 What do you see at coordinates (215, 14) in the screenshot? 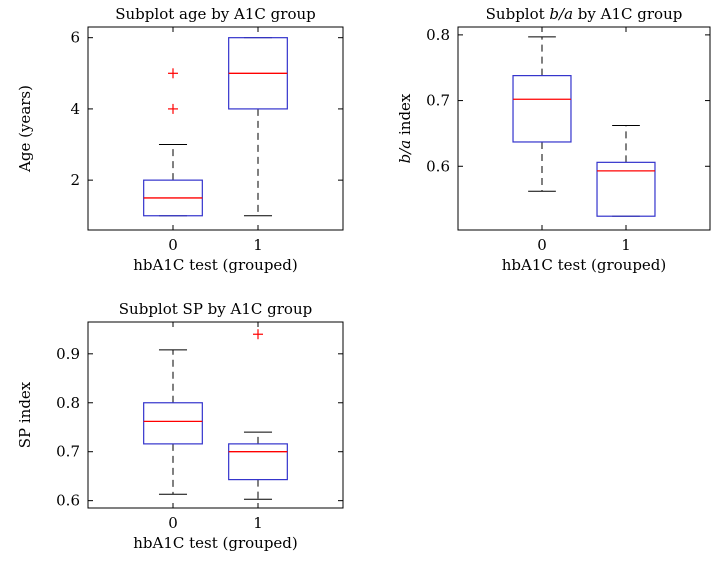
I see `chart-title: Subplot age by A1C group` at bounding box center [215, 14].